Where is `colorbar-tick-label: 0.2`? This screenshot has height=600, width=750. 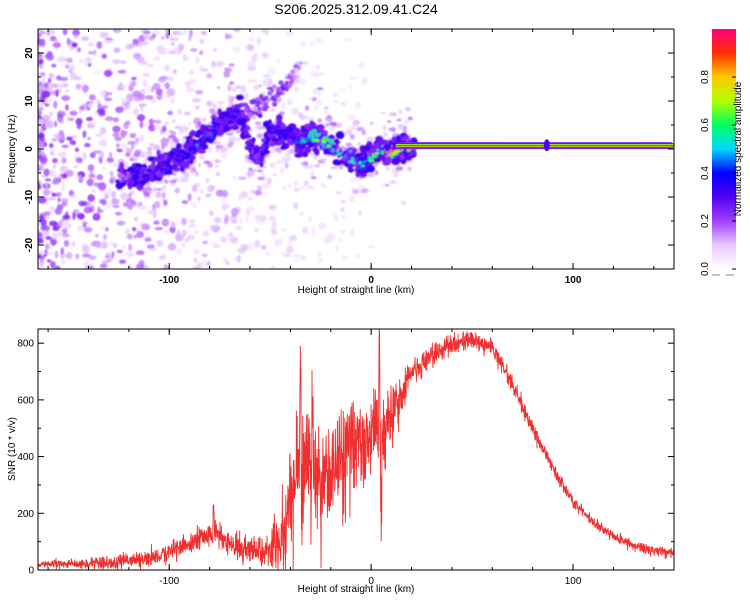 colorbar-tick-label: 0.2 is located at coordinates (705, 221).